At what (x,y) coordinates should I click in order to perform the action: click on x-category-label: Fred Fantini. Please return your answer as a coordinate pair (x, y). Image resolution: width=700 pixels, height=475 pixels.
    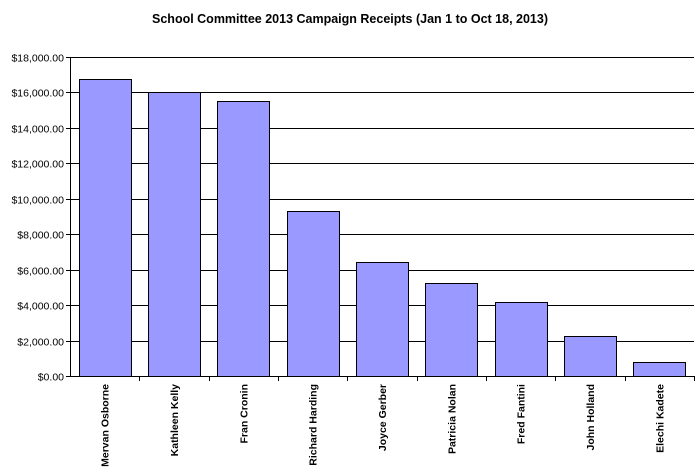
    Looking at the image, I should click on (522, 414).